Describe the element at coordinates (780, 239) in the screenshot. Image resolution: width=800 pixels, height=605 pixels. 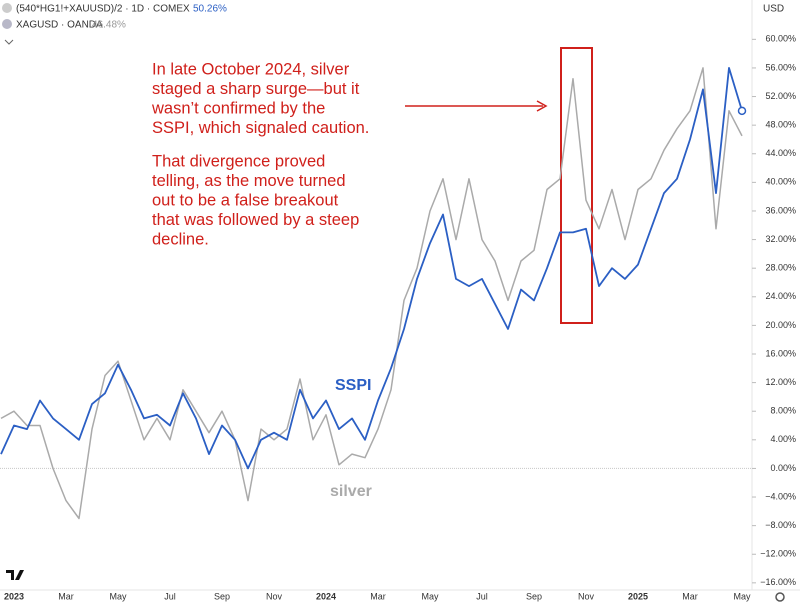
I see `y-tick-label: 32.00%` at that location.